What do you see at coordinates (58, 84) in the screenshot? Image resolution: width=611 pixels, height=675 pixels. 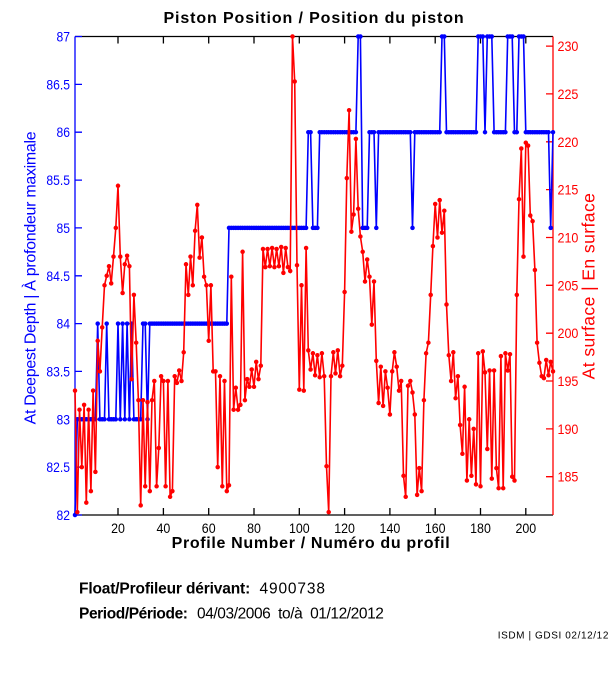 I see `svg-text: 86.5` at bounding box center [58, 84].